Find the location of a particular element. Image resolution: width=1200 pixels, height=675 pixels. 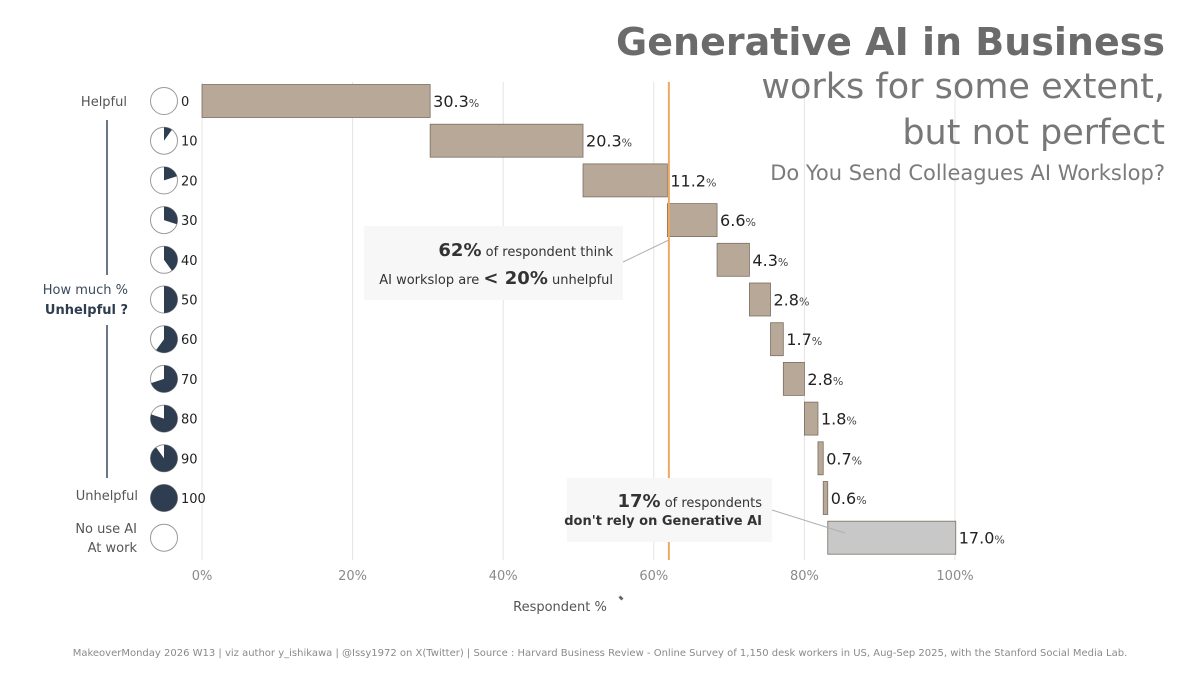

callout-20-value: < 20% is located at coordinates (515, 278).